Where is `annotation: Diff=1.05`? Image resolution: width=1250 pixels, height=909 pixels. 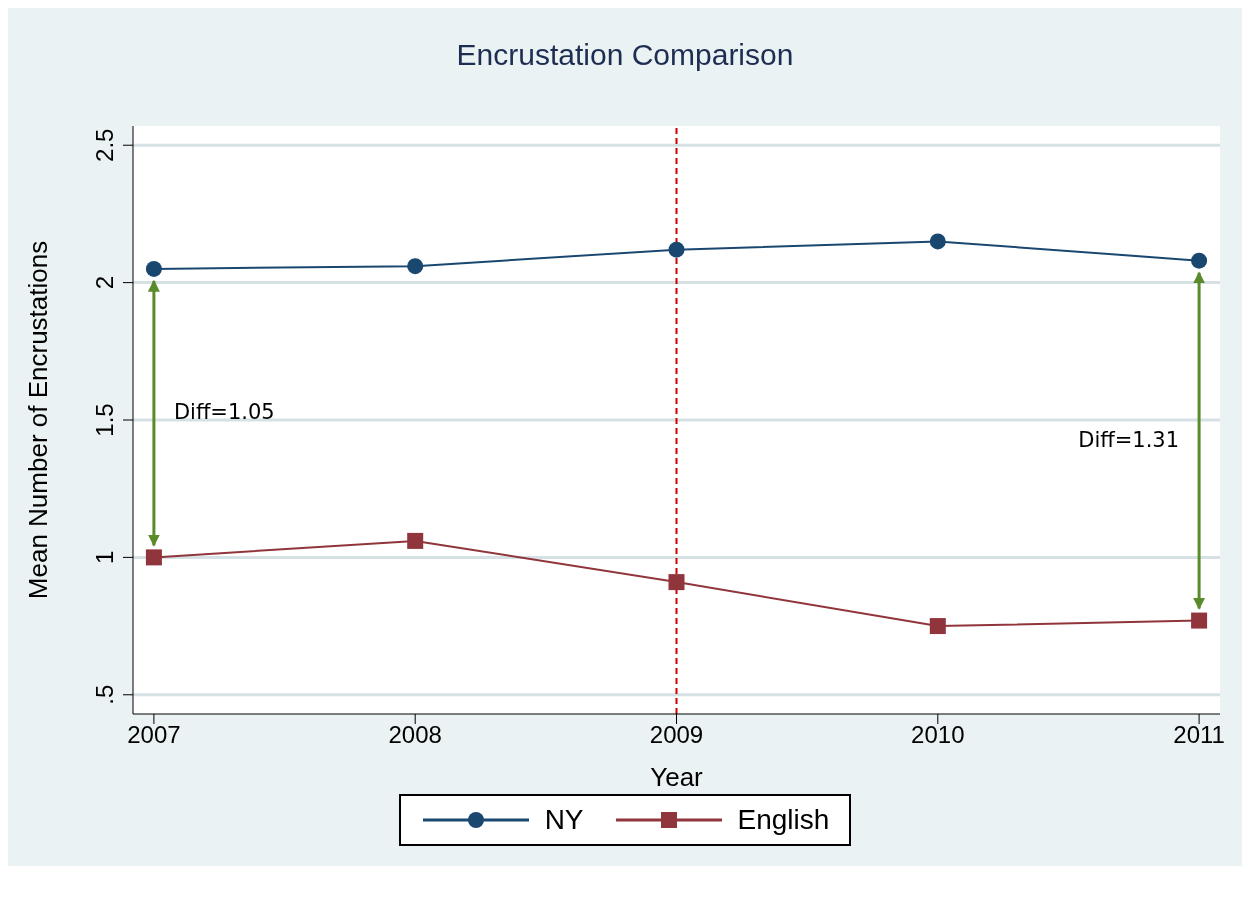 annotation: Diff=1.05 is located at coordinates (224, 412).